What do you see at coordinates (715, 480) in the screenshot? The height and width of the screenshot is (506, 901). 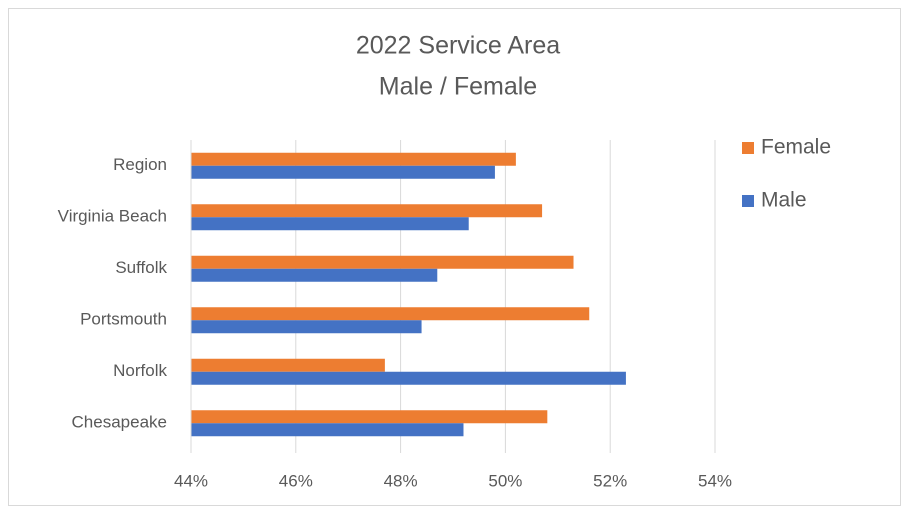 I see `x-tick-label: 54%` at bounding box center [715, 480].